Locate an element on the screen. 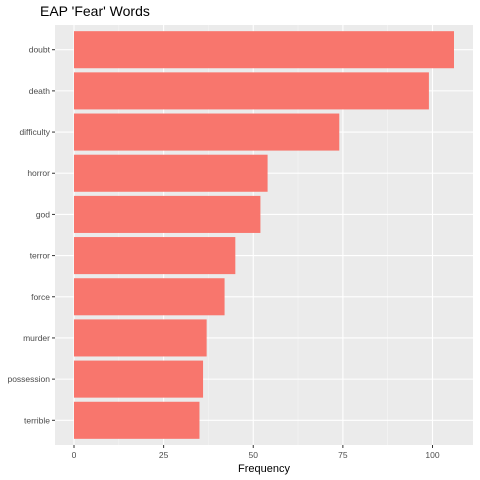  bar-murder is located at coordinates (140, 338).